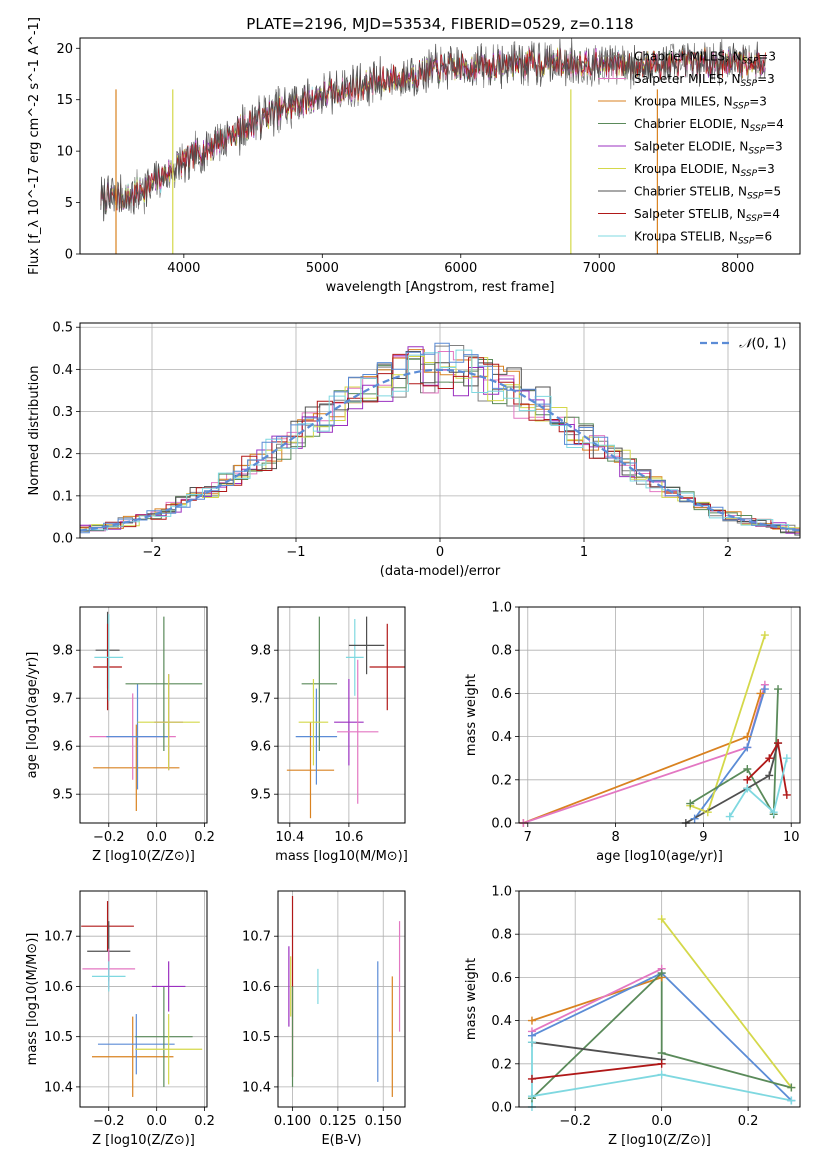 Image resolution: width=819 pixels, height=1174 pixels. I want to click on x-axis-label: (data-model)/error, so click(440, 571).